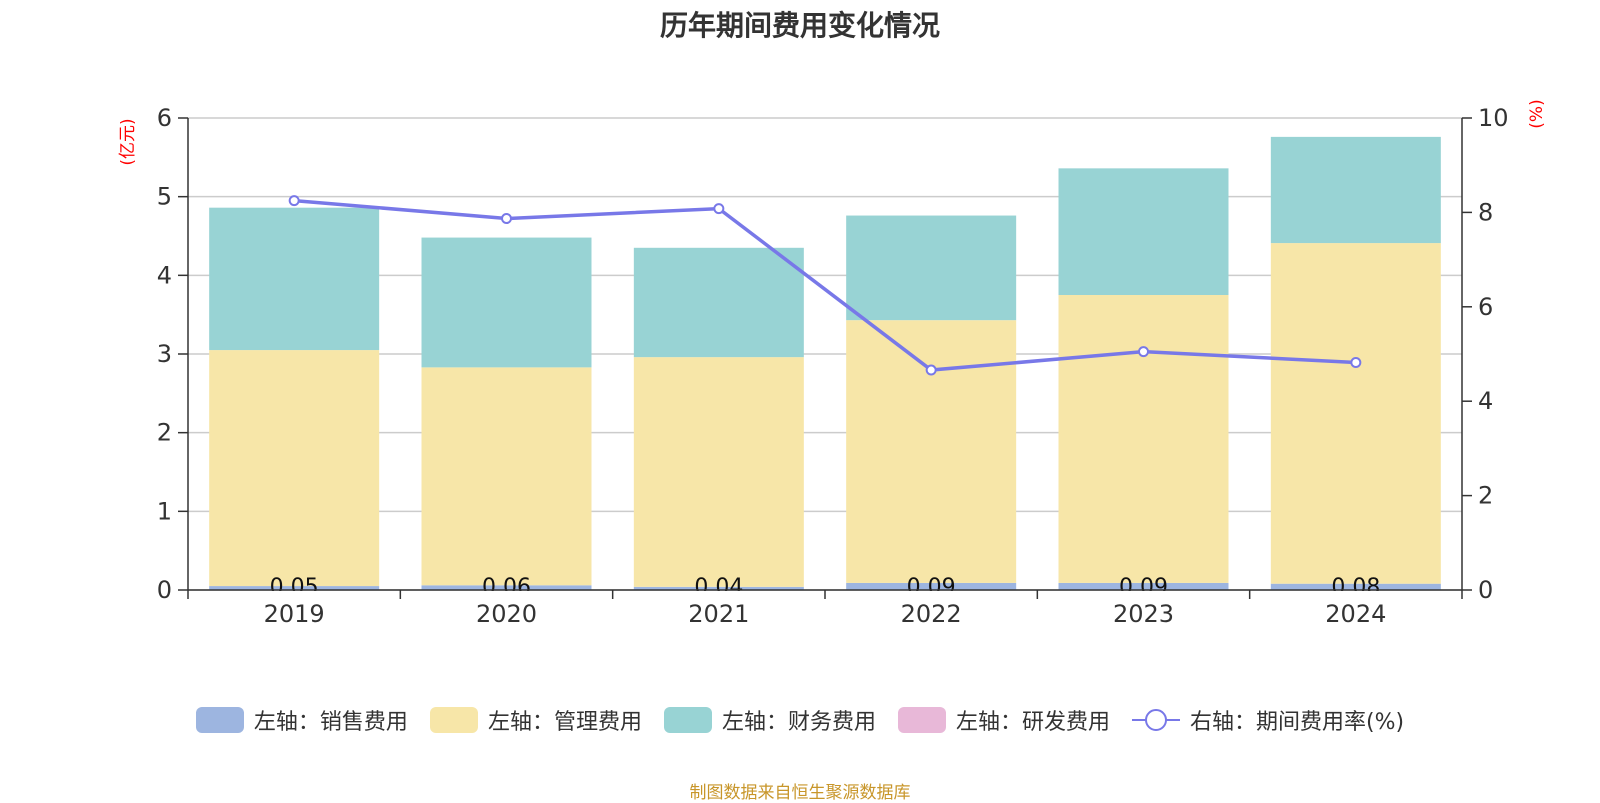  What do you see at coordinates (1537, 113) in the screenshot?
I see `right-axis-unit: (%)` at bounding box center [1537, 113].